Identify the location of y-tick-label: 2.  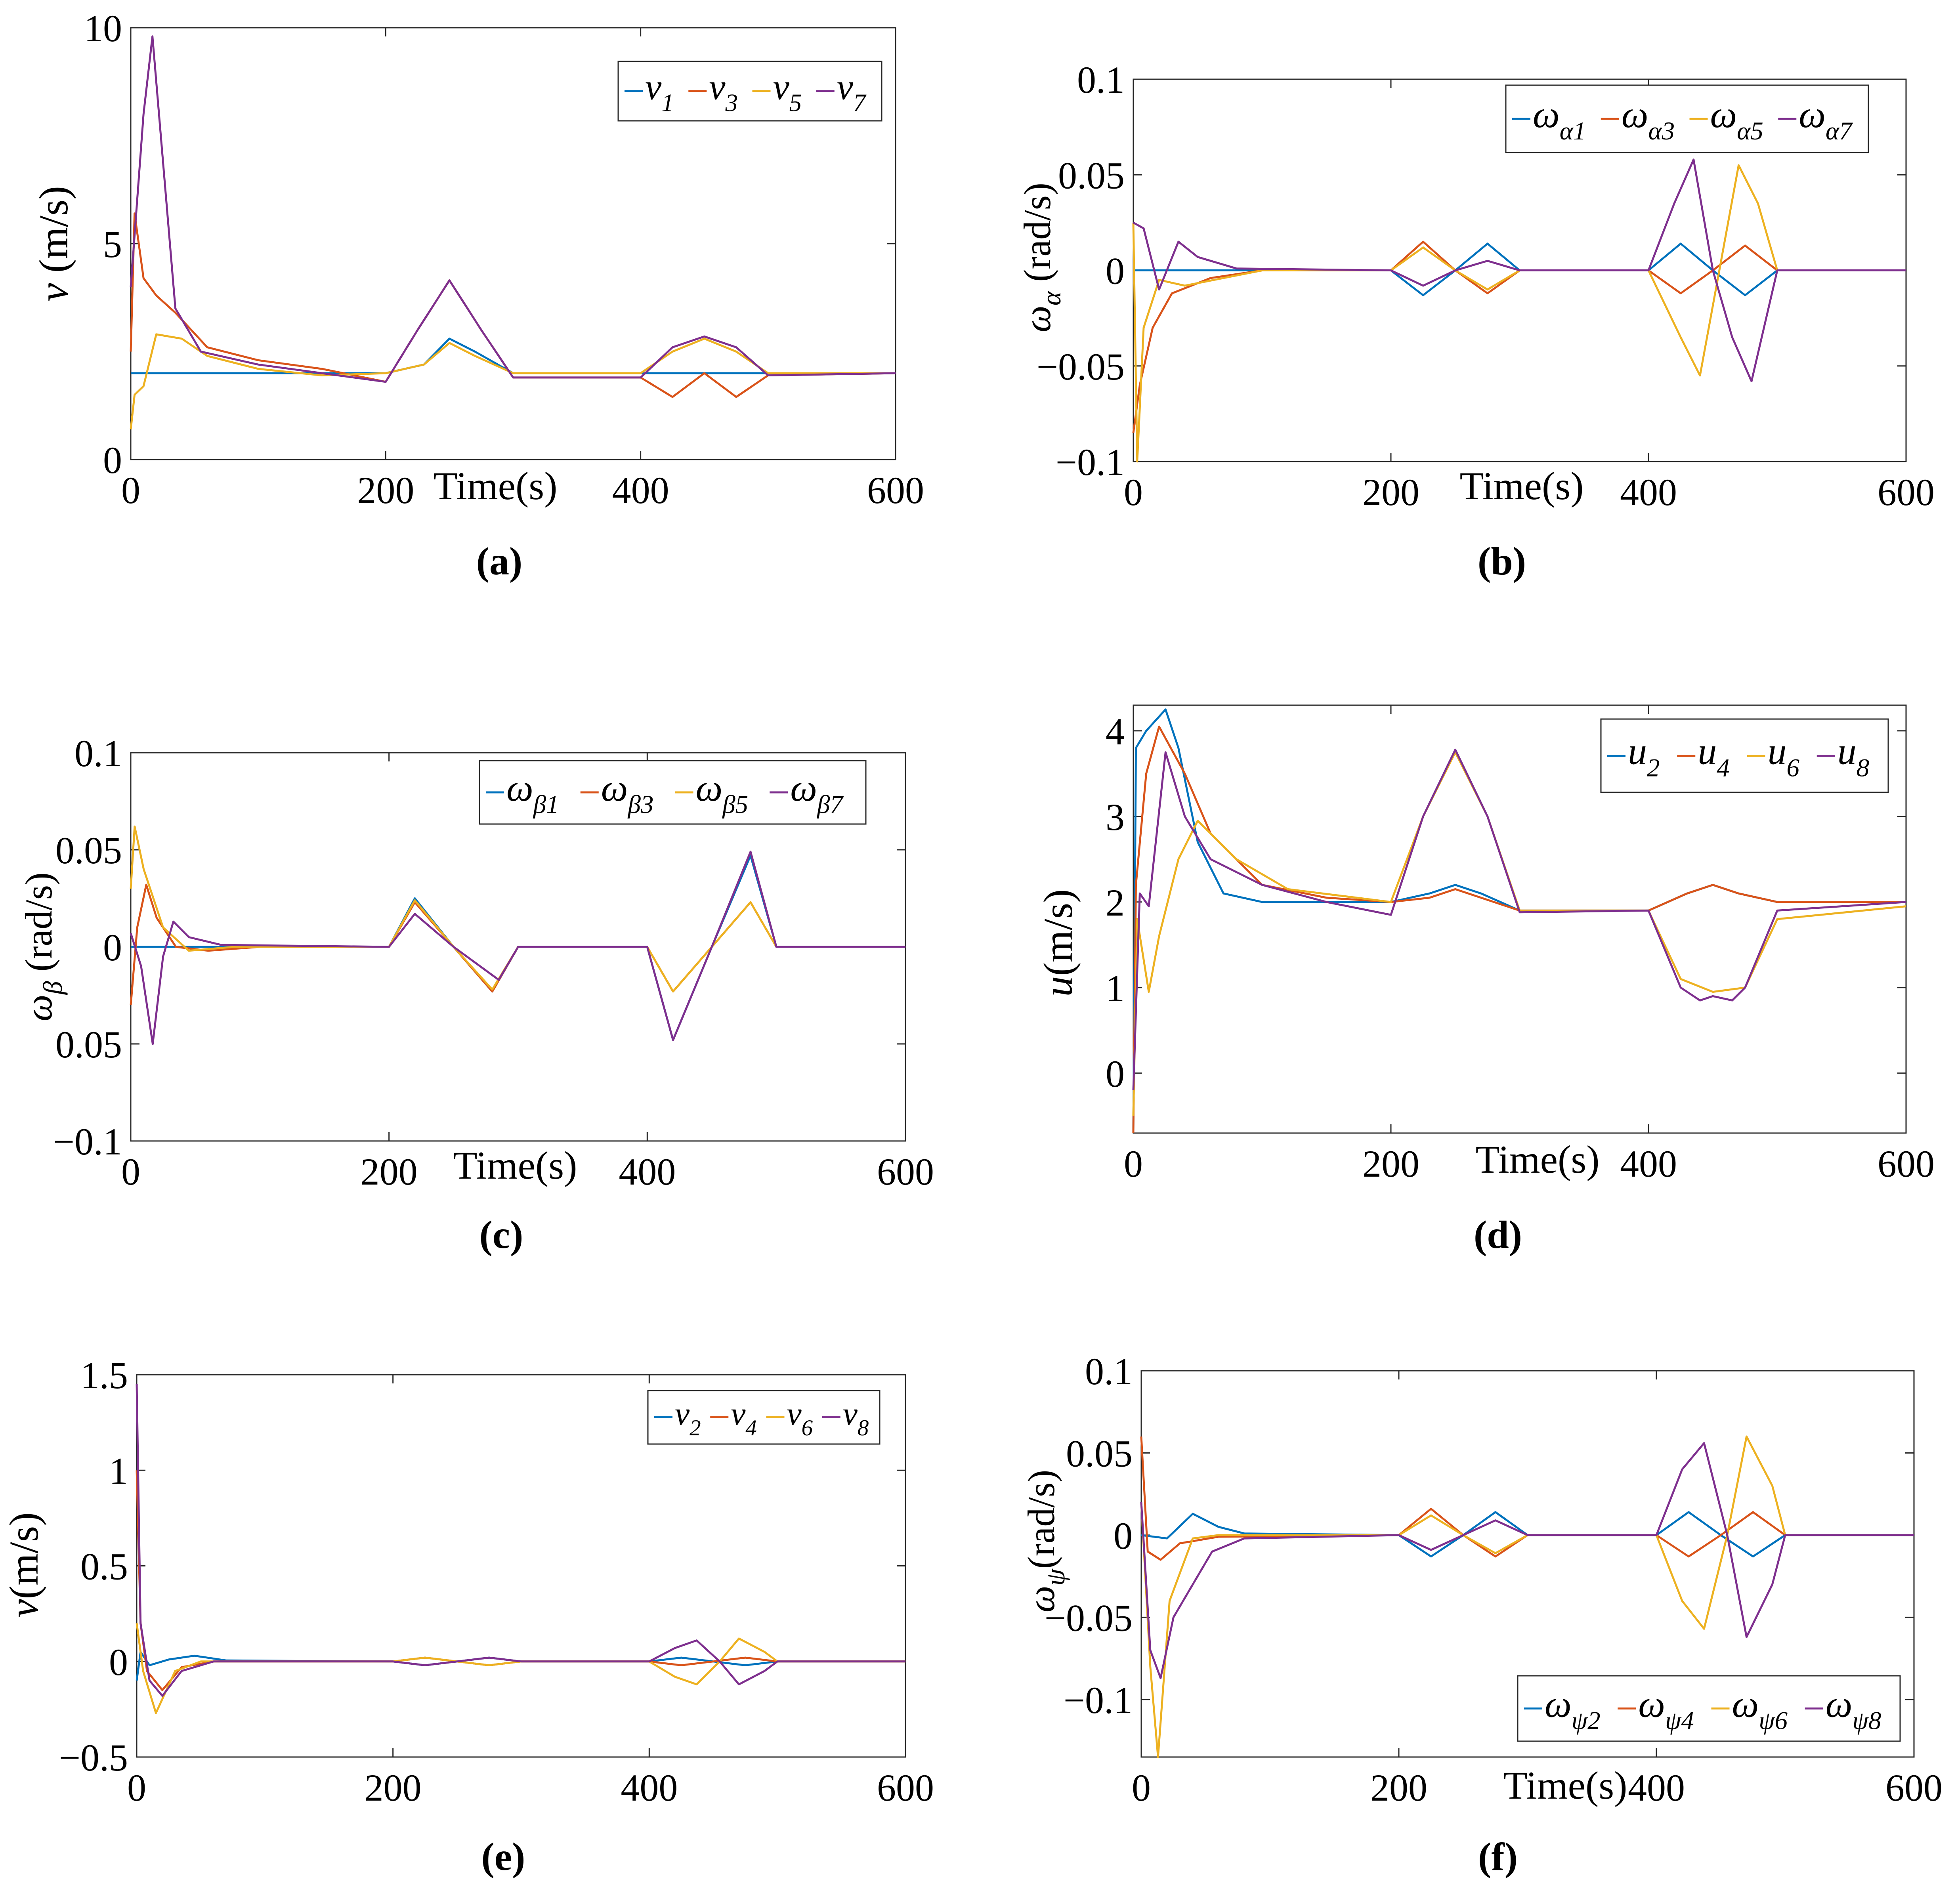
(1115, 902).